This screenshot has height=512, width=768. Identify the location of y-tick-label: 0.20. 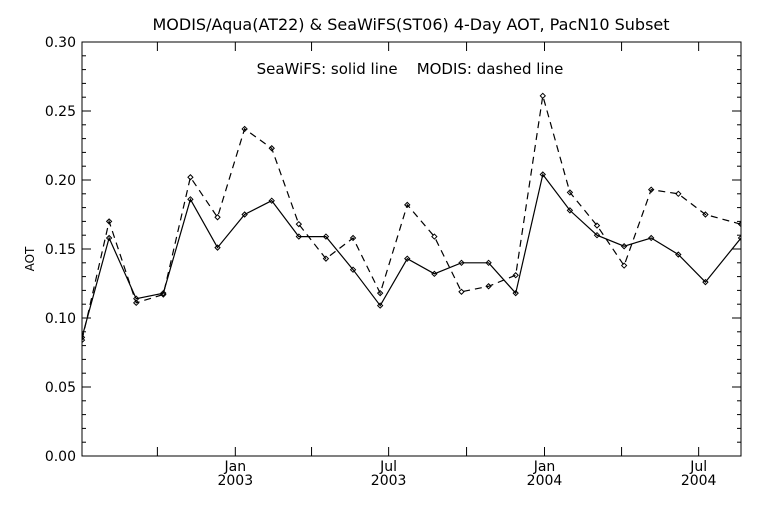
(60, 181).